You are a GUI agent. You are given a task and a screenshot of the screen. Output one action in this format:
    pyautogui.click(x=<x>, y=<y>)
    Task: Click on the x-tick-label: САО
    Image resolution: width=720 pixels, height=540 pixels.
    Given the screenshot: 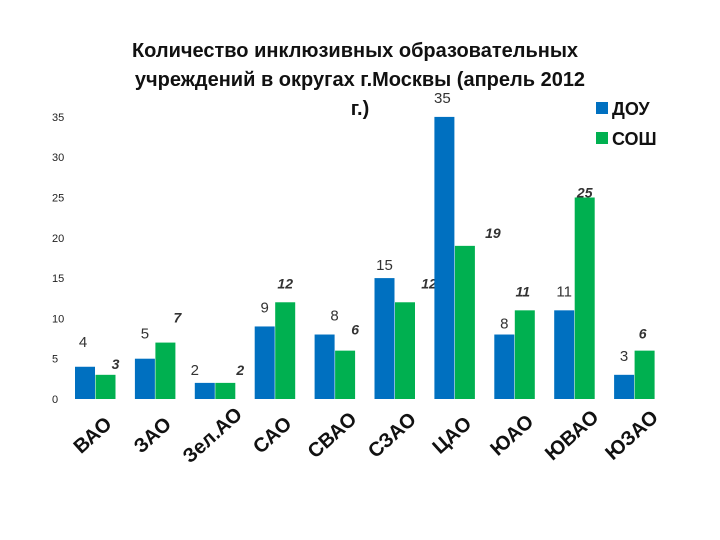 What is the action you would take?
    pyautogui.click(x=272, y=436)
    